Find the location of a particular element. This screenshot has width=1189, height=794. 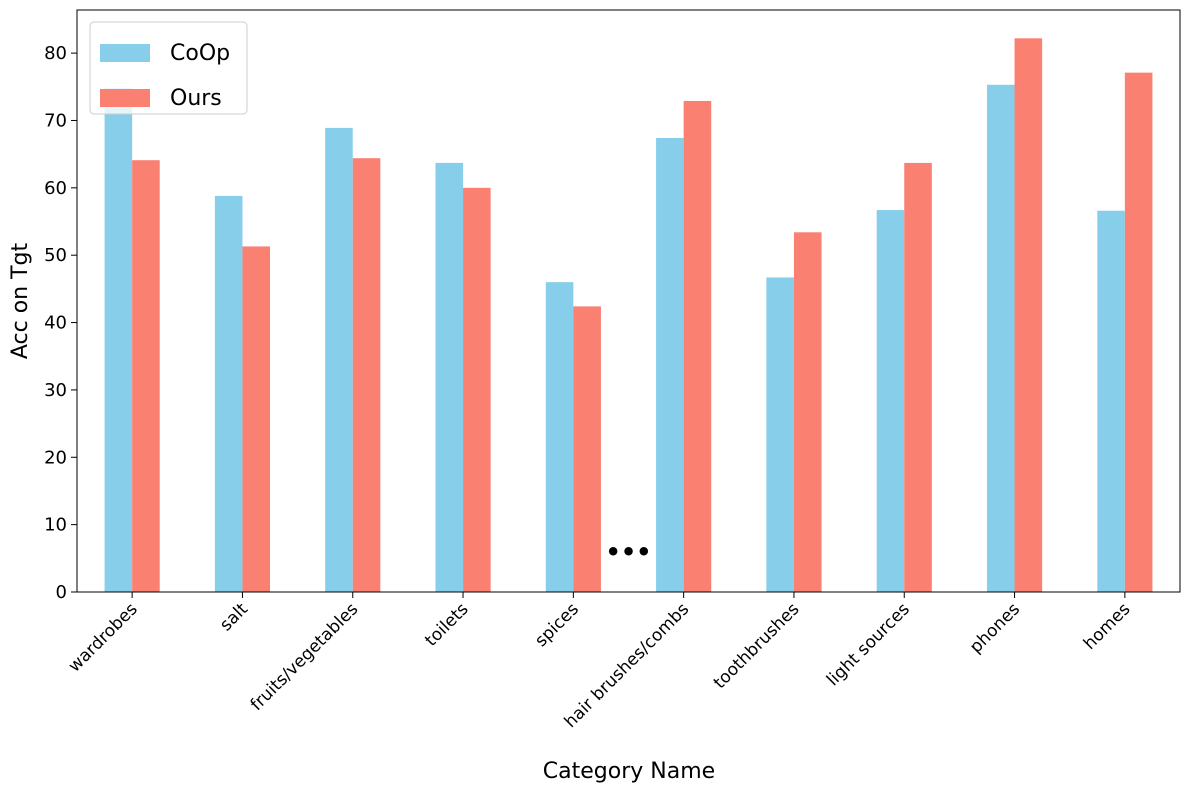

y-tick-label: 80 is located at coordinates (55, 53).